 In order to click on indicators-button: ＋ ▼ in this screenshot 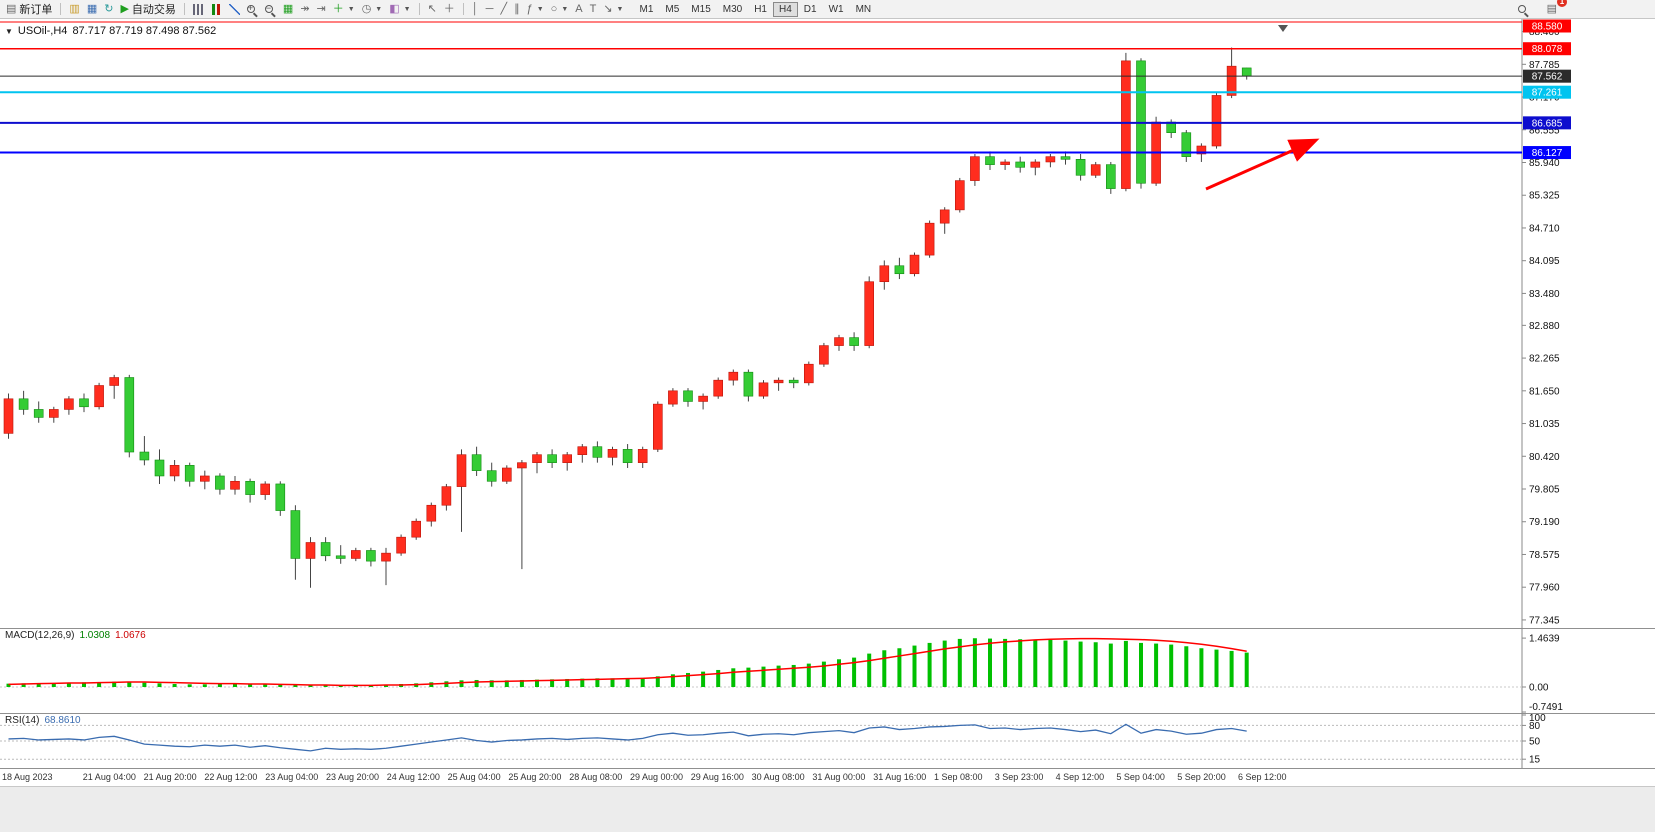, I will do `click(344, 9)`.